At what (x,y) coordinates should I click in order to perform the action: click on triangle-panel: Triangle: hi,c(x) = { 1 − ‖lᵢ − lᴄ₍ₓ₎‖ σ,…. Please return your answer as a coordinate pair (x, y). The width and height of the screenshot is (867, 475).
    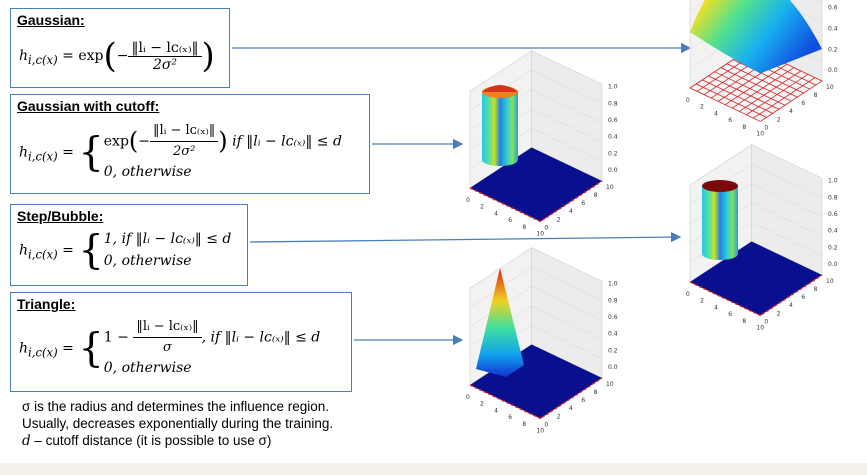
    Looking at the image, I should click on (181, 342).